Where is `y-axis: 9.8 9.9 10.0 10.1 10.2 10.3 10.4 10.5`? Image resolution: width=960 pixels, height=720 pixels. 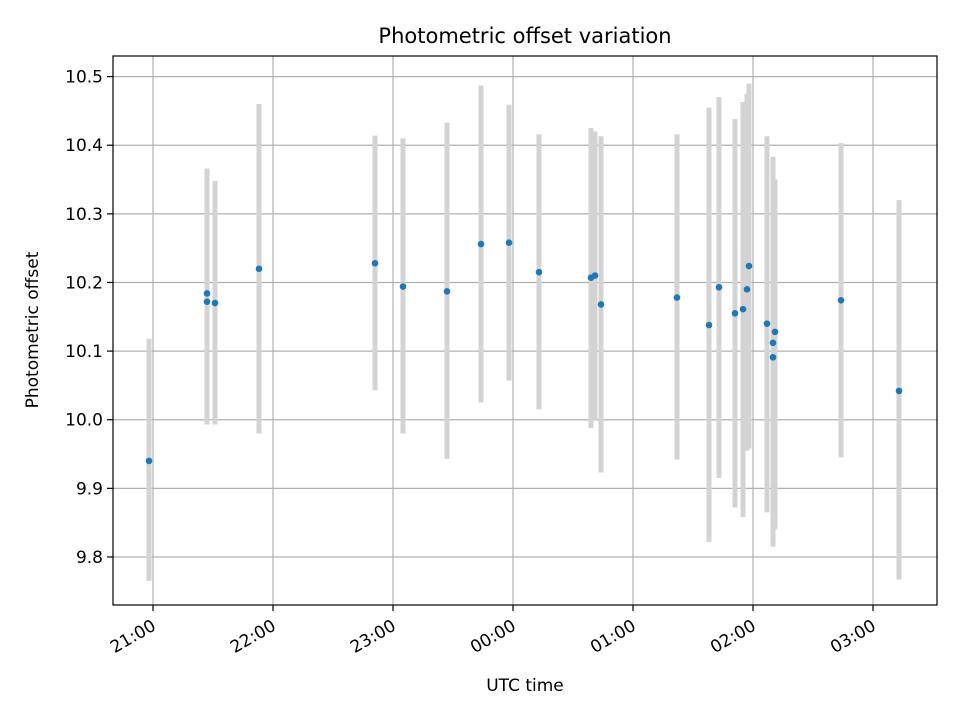
y-axis: 9.8 9.9 10.0 10.1 10.2 10.3 10.4 10.5 is located at coordinates (89, 318).